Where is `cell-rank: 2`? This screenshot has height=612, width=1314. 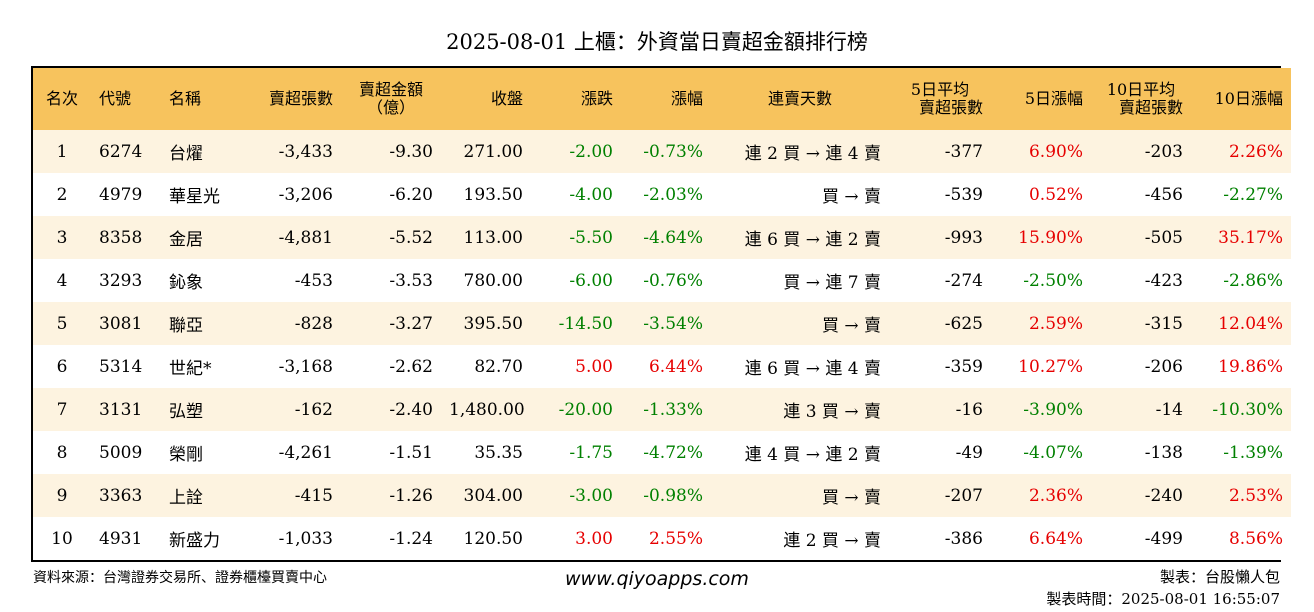 cell-rank: 2 is located at coordinates (62, 194).